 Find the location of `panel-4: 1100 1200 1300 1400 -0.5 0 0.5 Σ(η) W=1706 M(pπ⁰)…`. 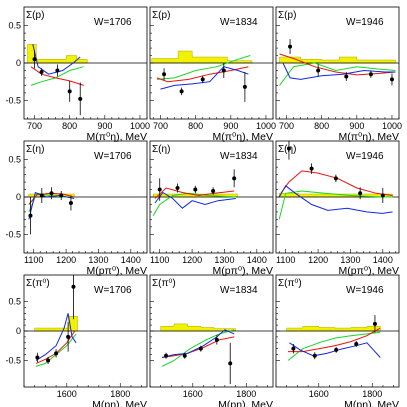

panel-4: 1100 1200 1300 1400 -0.5 0 0.5 Σ(η) W=1706 M(pπ⁰)… is located at coordinates (76, 208).